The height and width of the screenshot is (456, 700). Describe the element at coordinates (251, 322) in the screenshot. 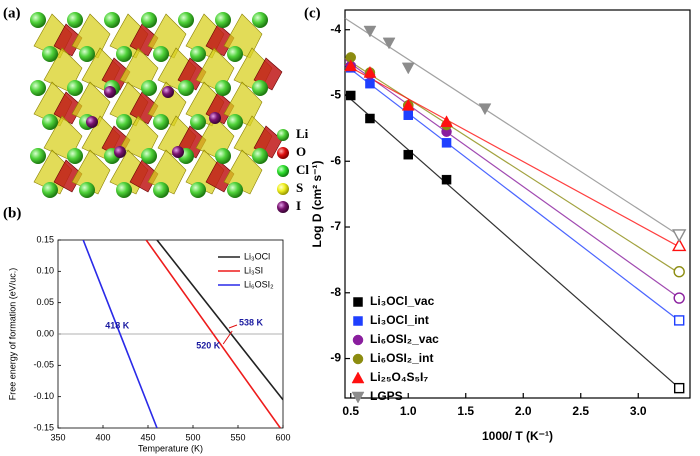

I see `annotation: 538 K` at that location.